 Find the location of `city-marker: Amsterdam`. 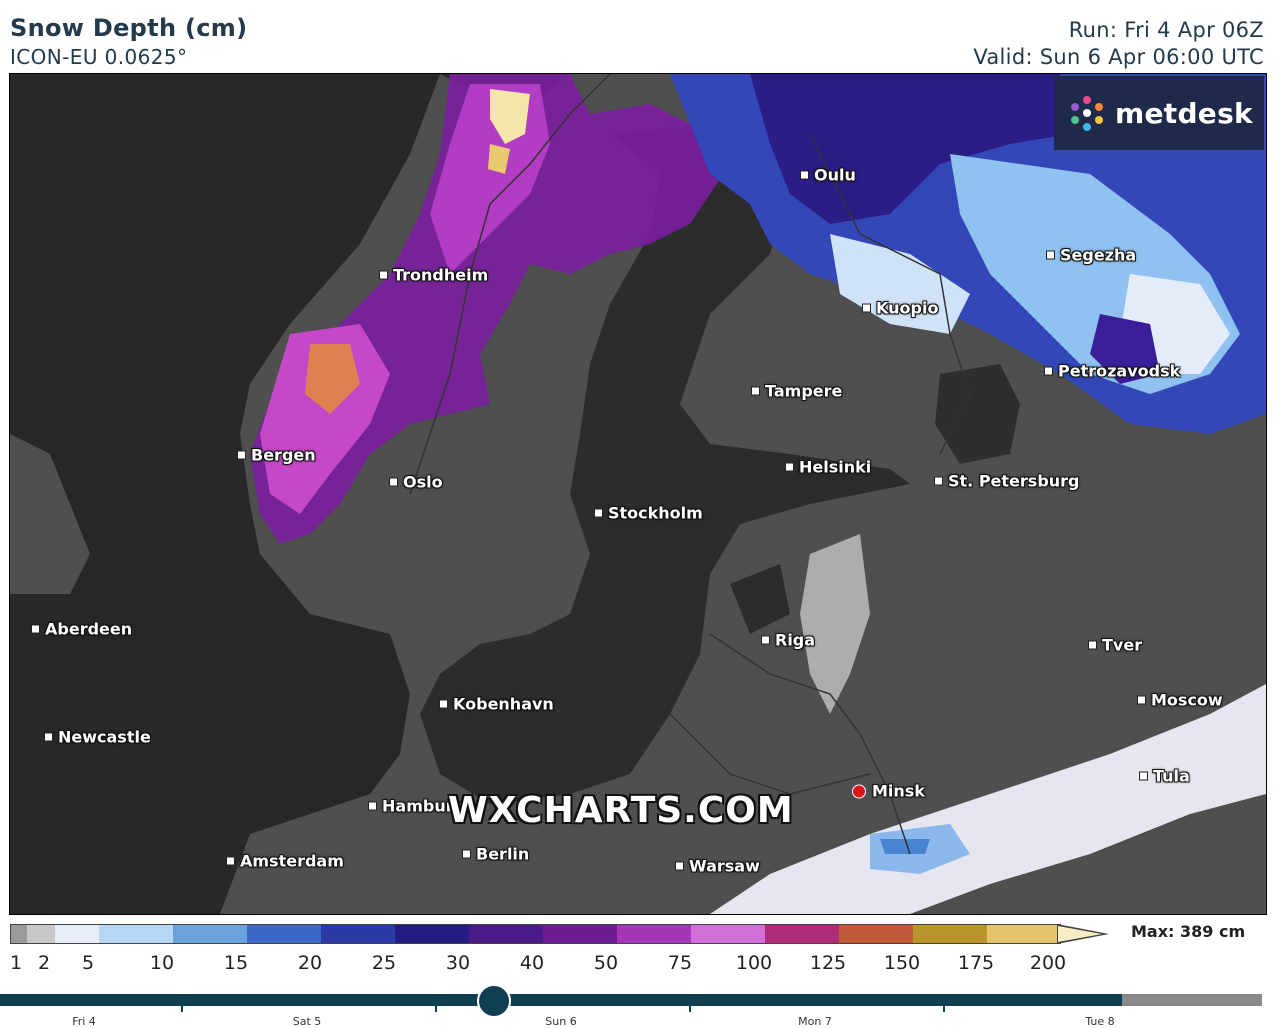

city-marker: Amsterdam is located at coordinates (285, 861).